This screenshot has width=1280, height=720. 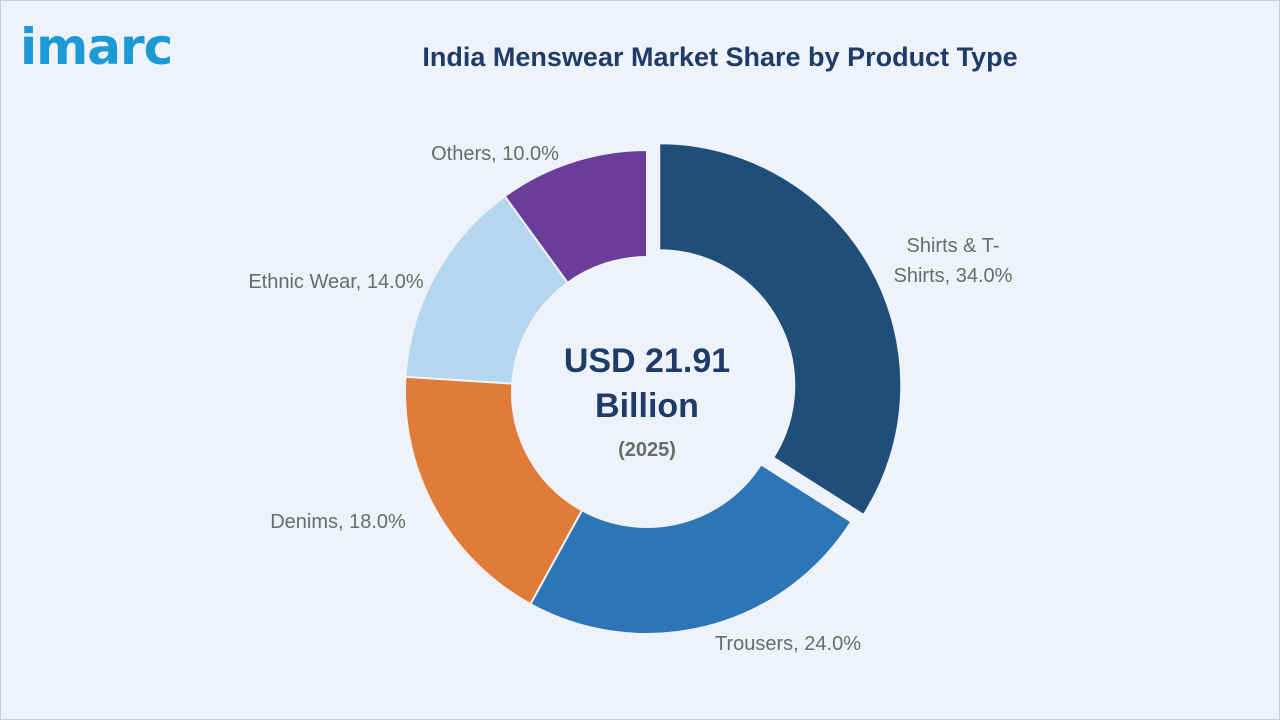 I want to click on label-trousers: Trousers, 24.0%, so click(x=788, y=644).